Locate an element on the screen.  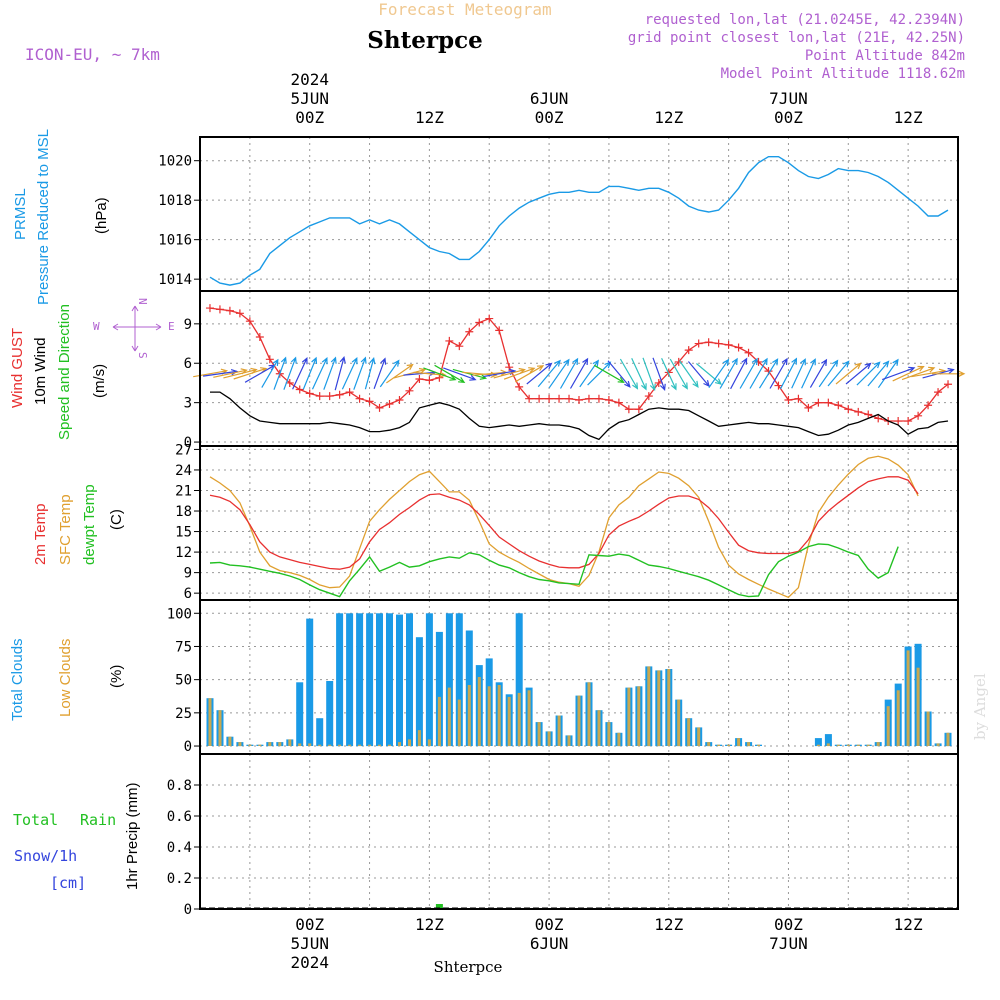
panel-border is located at coordinates (579, 831).